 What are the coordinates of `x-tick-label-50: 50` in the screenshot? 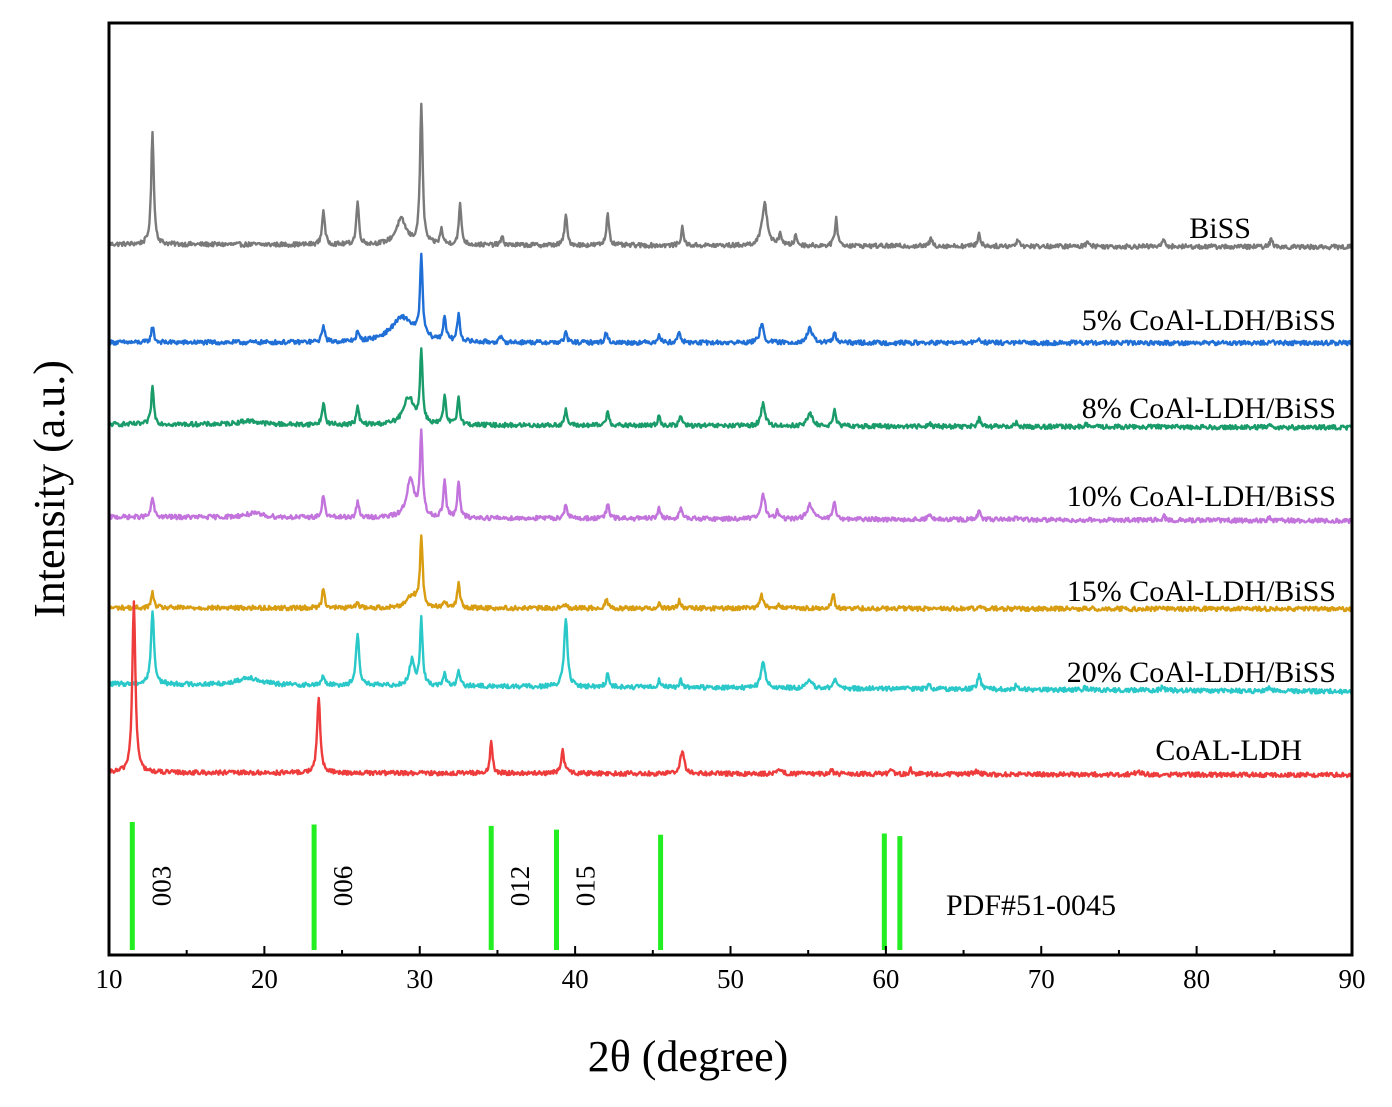 It's located at (730, 979).